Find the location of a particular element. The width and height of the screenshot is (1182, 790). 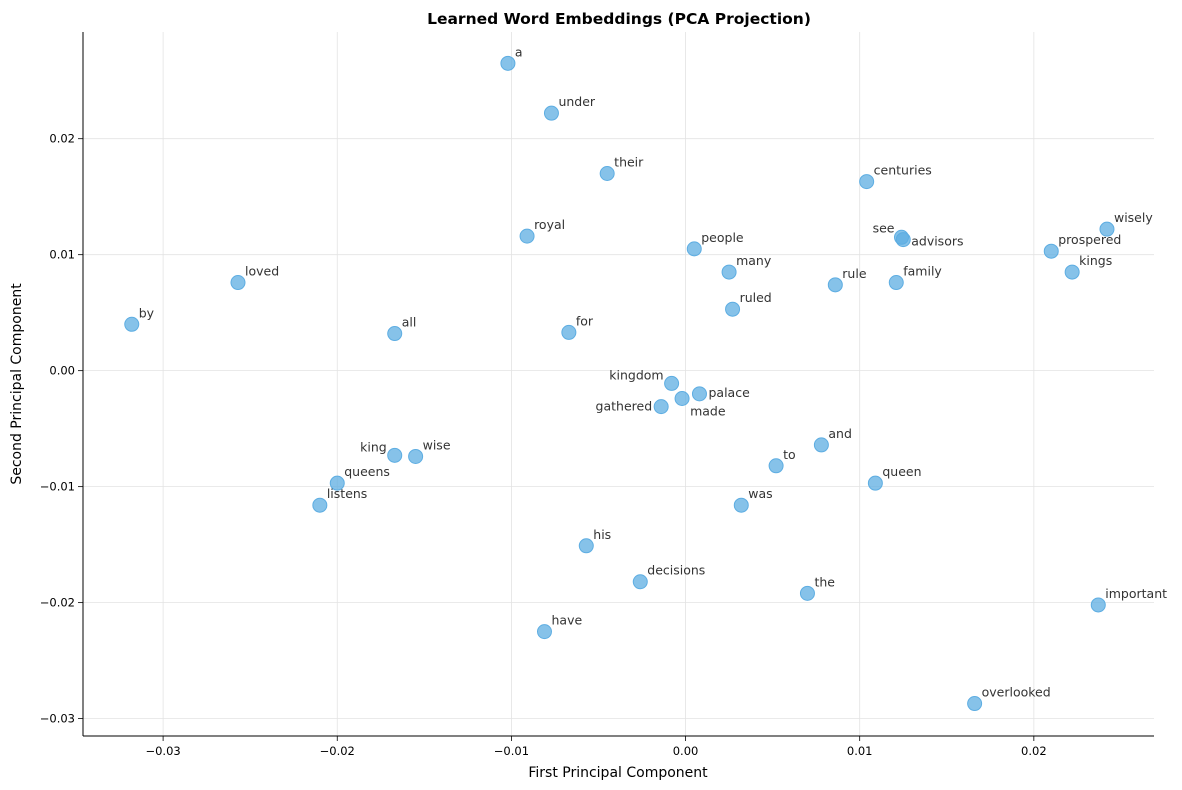

y-tick-label: 0.02 is located at coordinates (62, 139).